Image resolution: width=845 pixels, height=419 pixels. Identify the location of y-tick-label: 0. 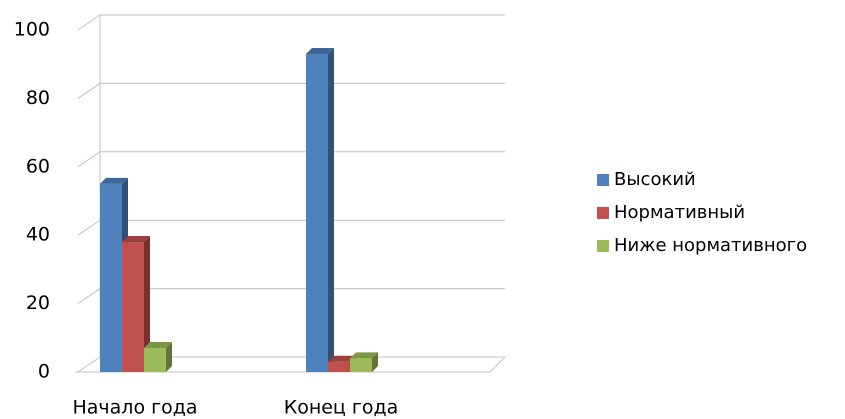
(44, 372).